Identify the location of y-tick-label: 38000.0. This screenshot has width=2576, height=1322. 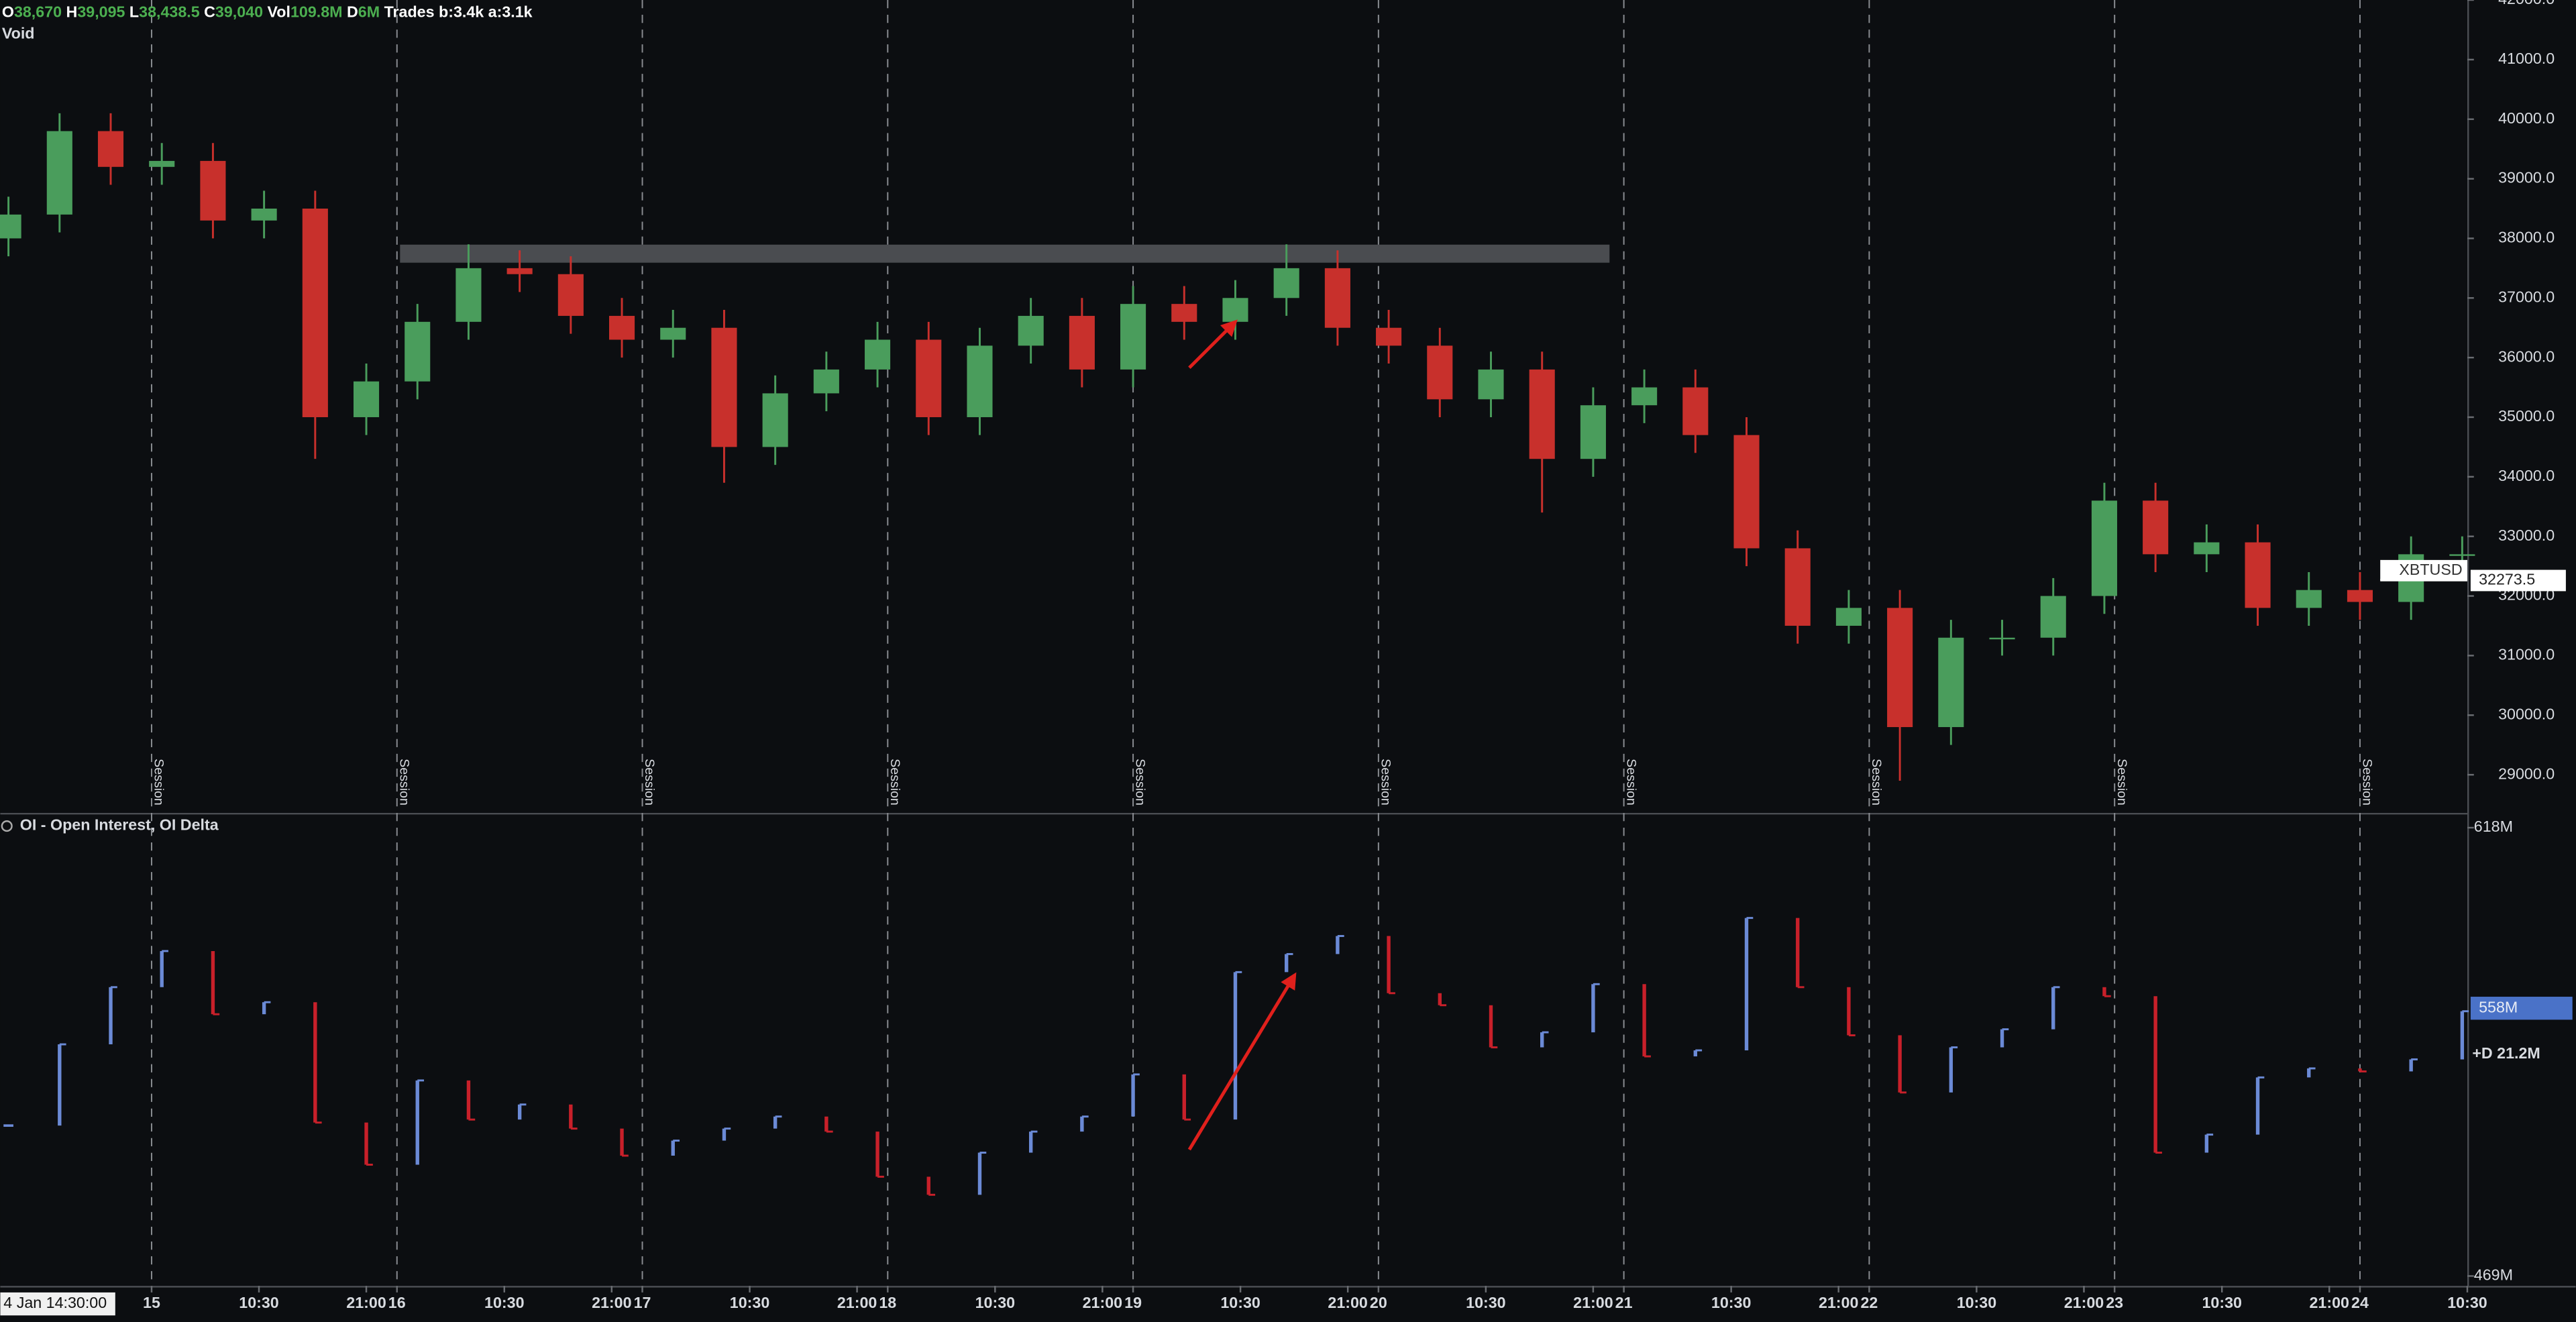
(2526, 237).